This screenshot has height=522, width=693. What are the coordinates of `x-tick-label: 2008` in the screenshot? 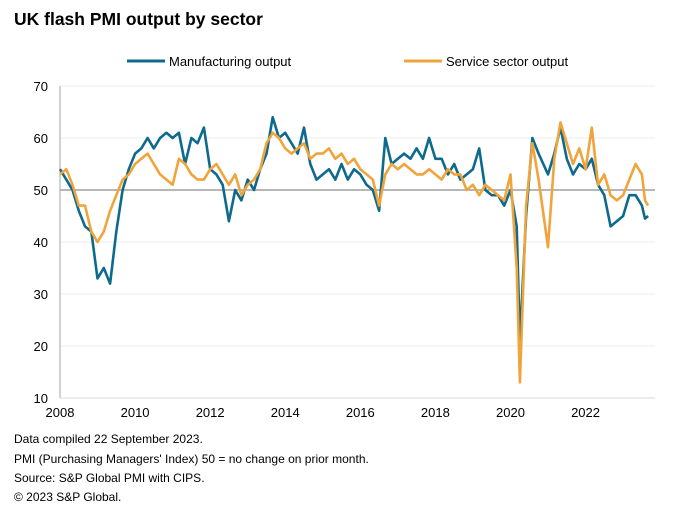 It's located at (60, 412).